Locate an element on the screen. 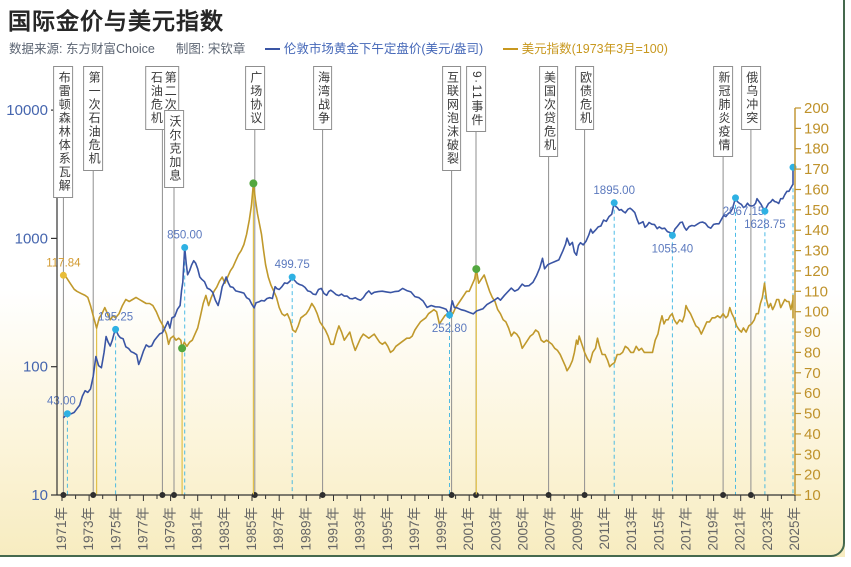  x-axis-tick-label: 2025年 is located at coordinates (794, 529).